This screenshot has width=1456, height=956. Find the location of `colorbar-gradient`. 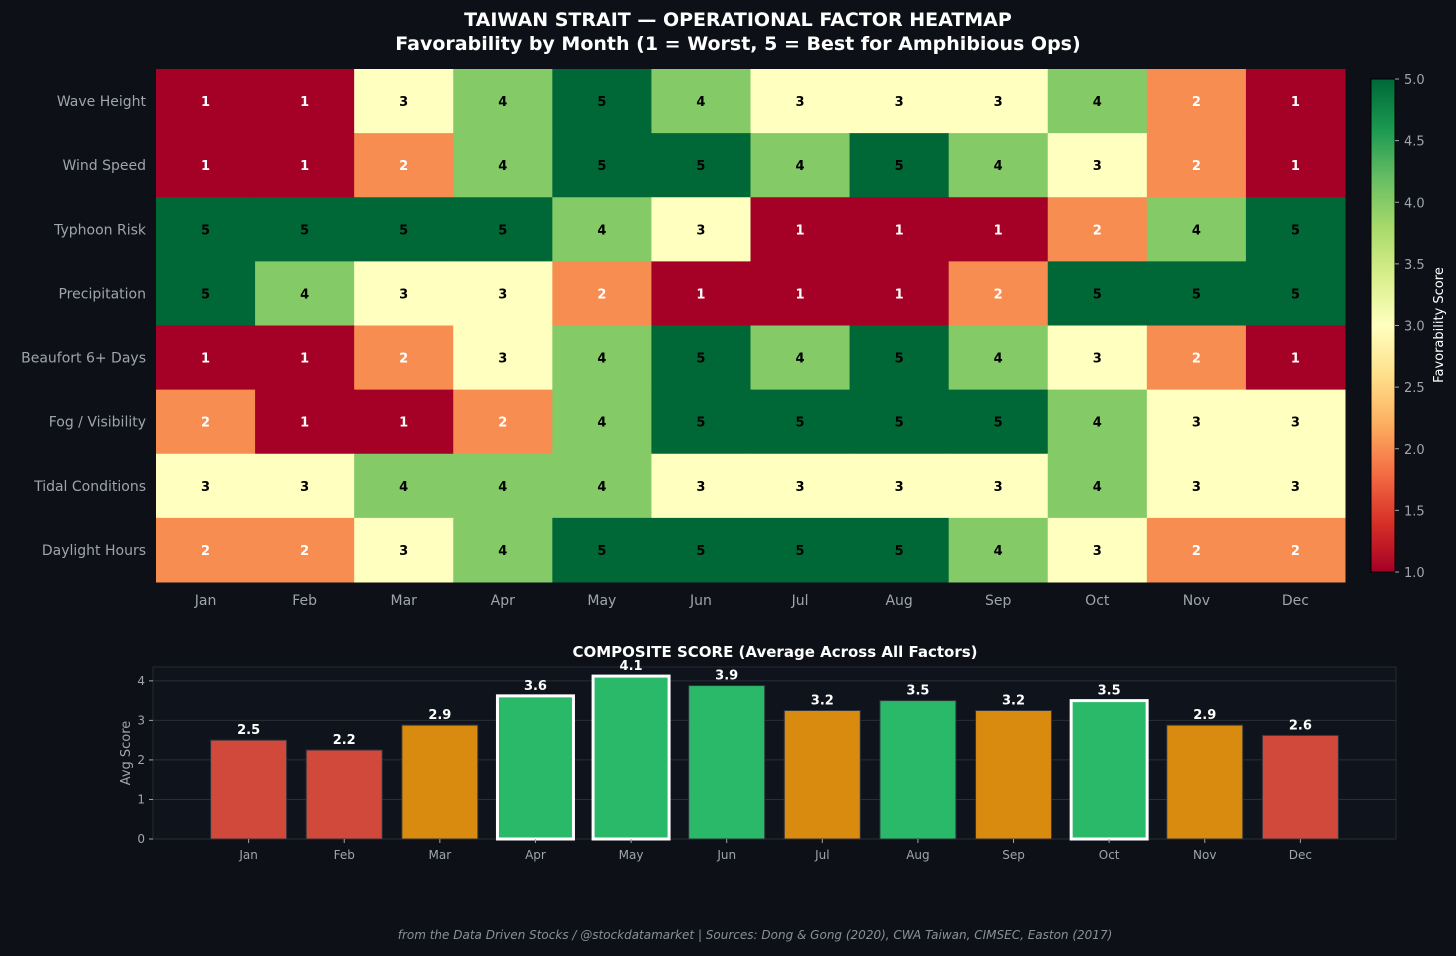

colorbar-gradient is located at coordinates (1383, 325).